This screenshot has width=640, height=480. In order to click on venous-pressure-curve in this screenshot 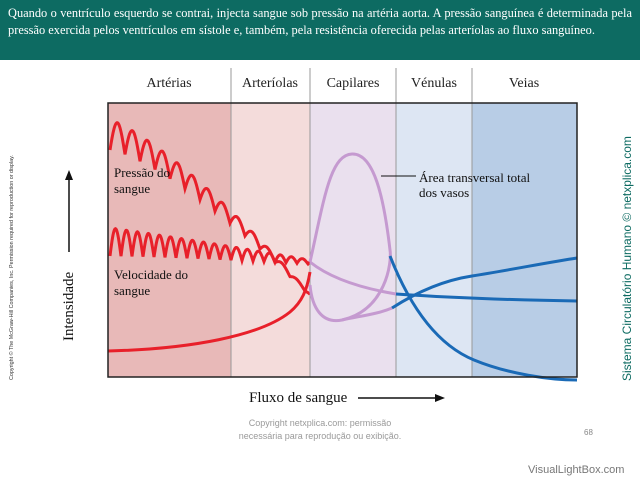, I will do `click(483, 318)`.